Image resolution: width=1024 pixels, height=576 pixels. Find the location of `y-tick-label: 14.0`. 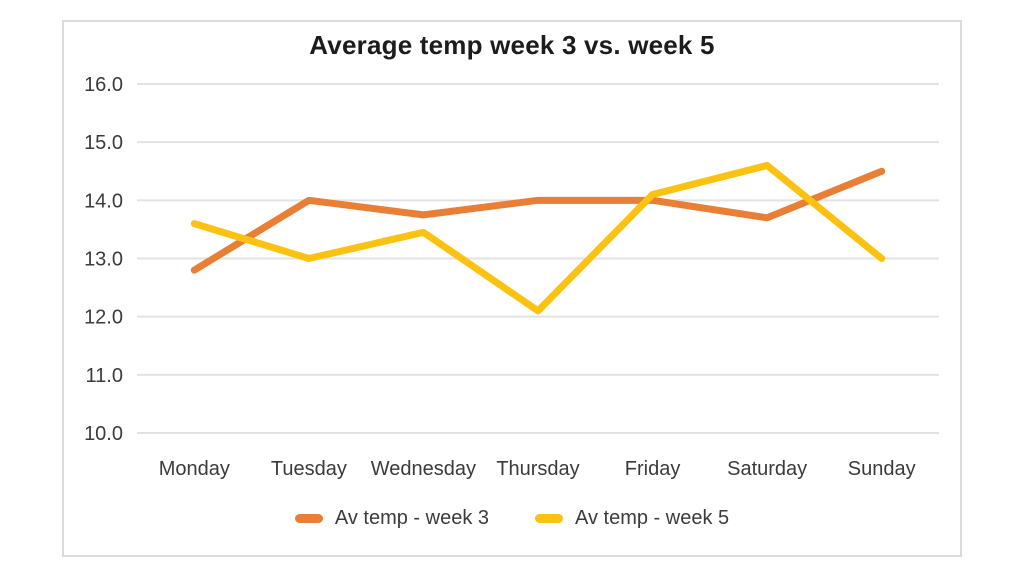

y-tick-label: 14.0 is located at coordinates (103, 201).